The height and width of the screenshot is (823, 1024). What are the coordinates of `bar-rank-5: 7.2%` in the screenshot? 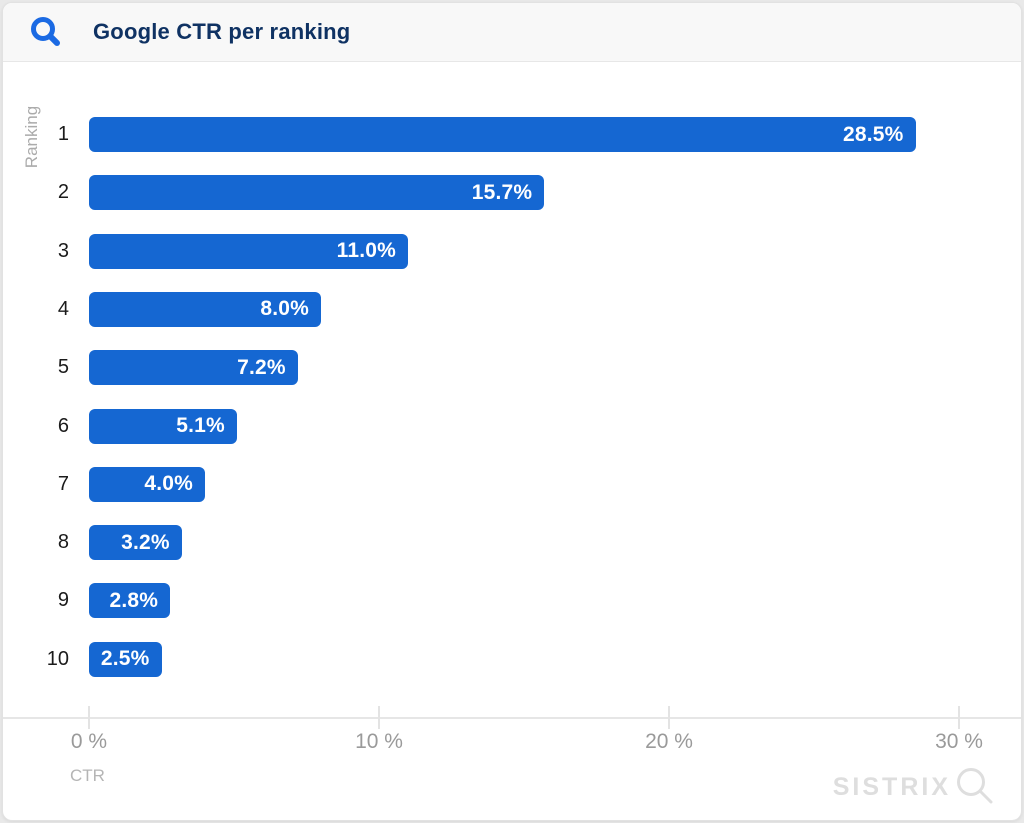 It's located at (193, 368).